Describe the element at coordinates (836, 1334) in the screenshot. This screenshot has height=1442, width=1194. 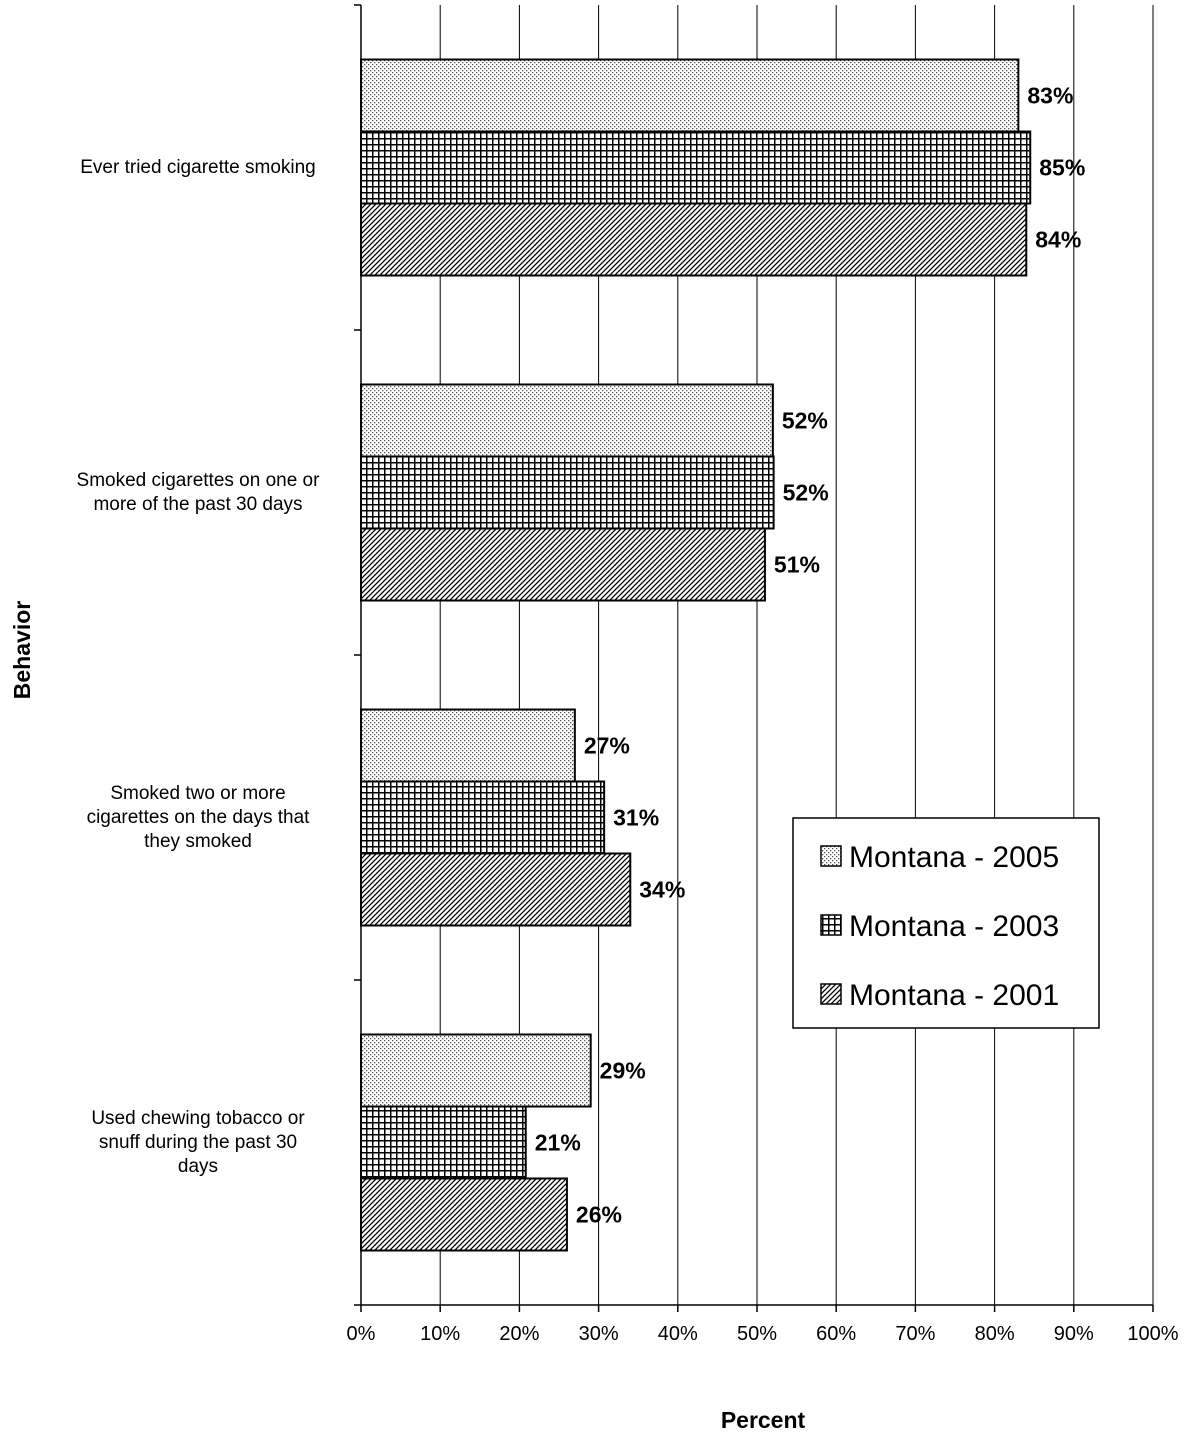
I see `x-tick-label: 60%` at that location.